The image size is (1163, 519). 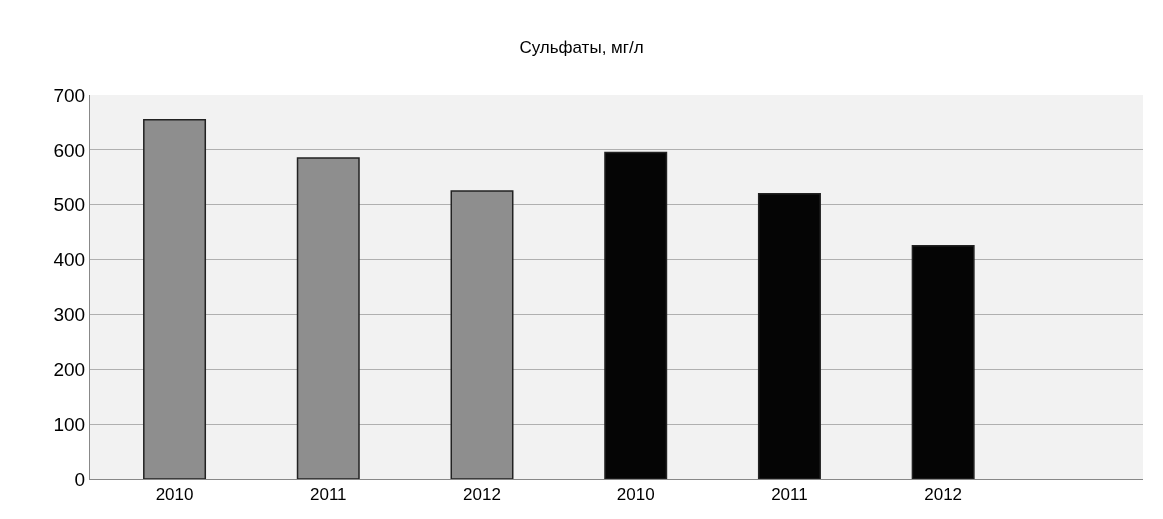 I want to click on y-tick-label: 100, so click(x=69, y=424).